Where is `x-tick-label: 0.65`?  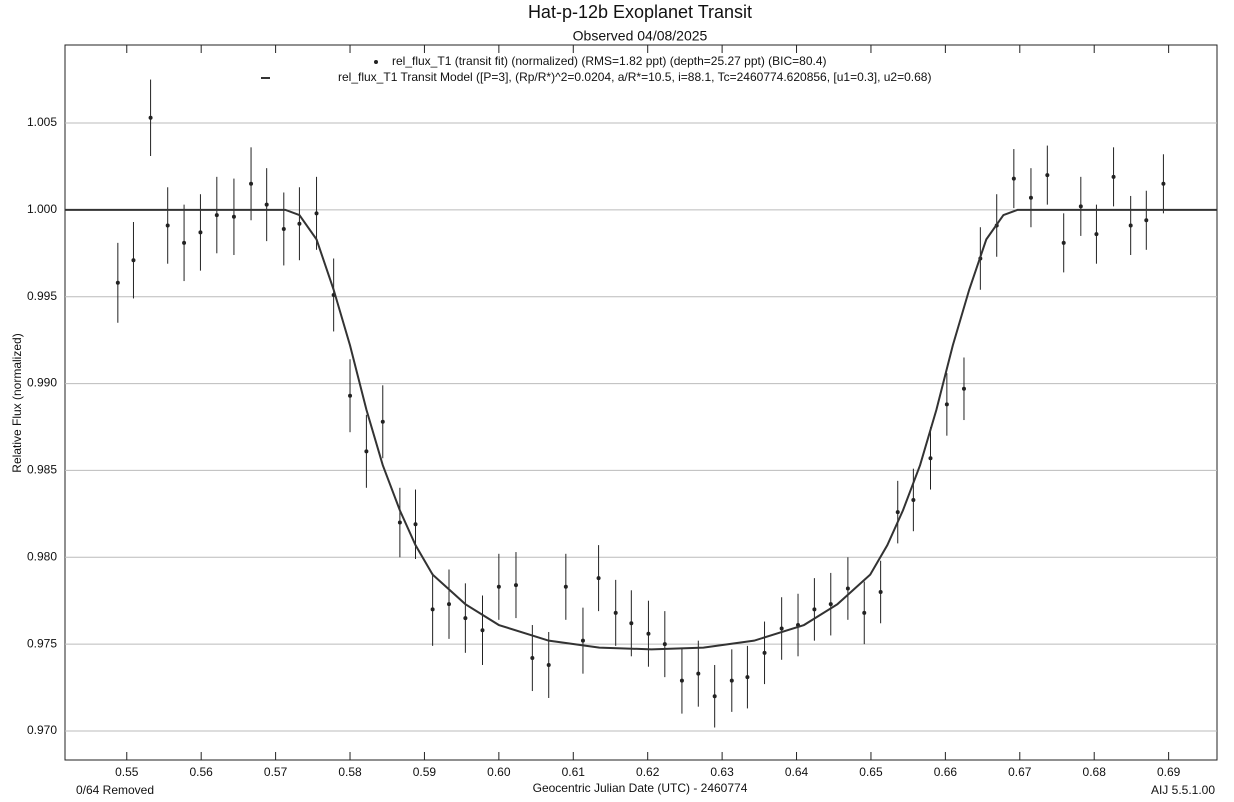
x-tick-label: 0.65 is located at coordinates (871, 772).